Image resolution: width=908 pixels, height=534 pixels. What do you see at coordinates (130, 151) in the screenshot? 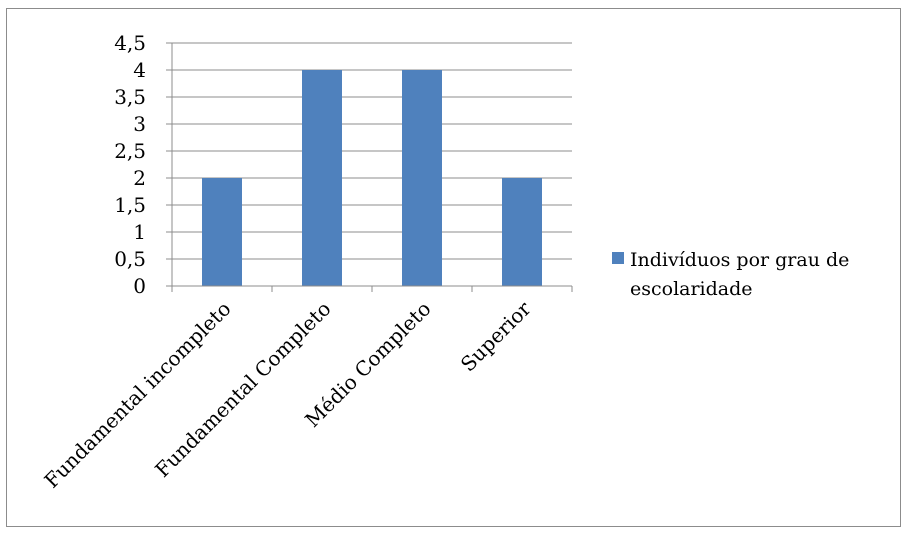
I see `y-tick-label: 2,5` at bounding box center [130, 151].